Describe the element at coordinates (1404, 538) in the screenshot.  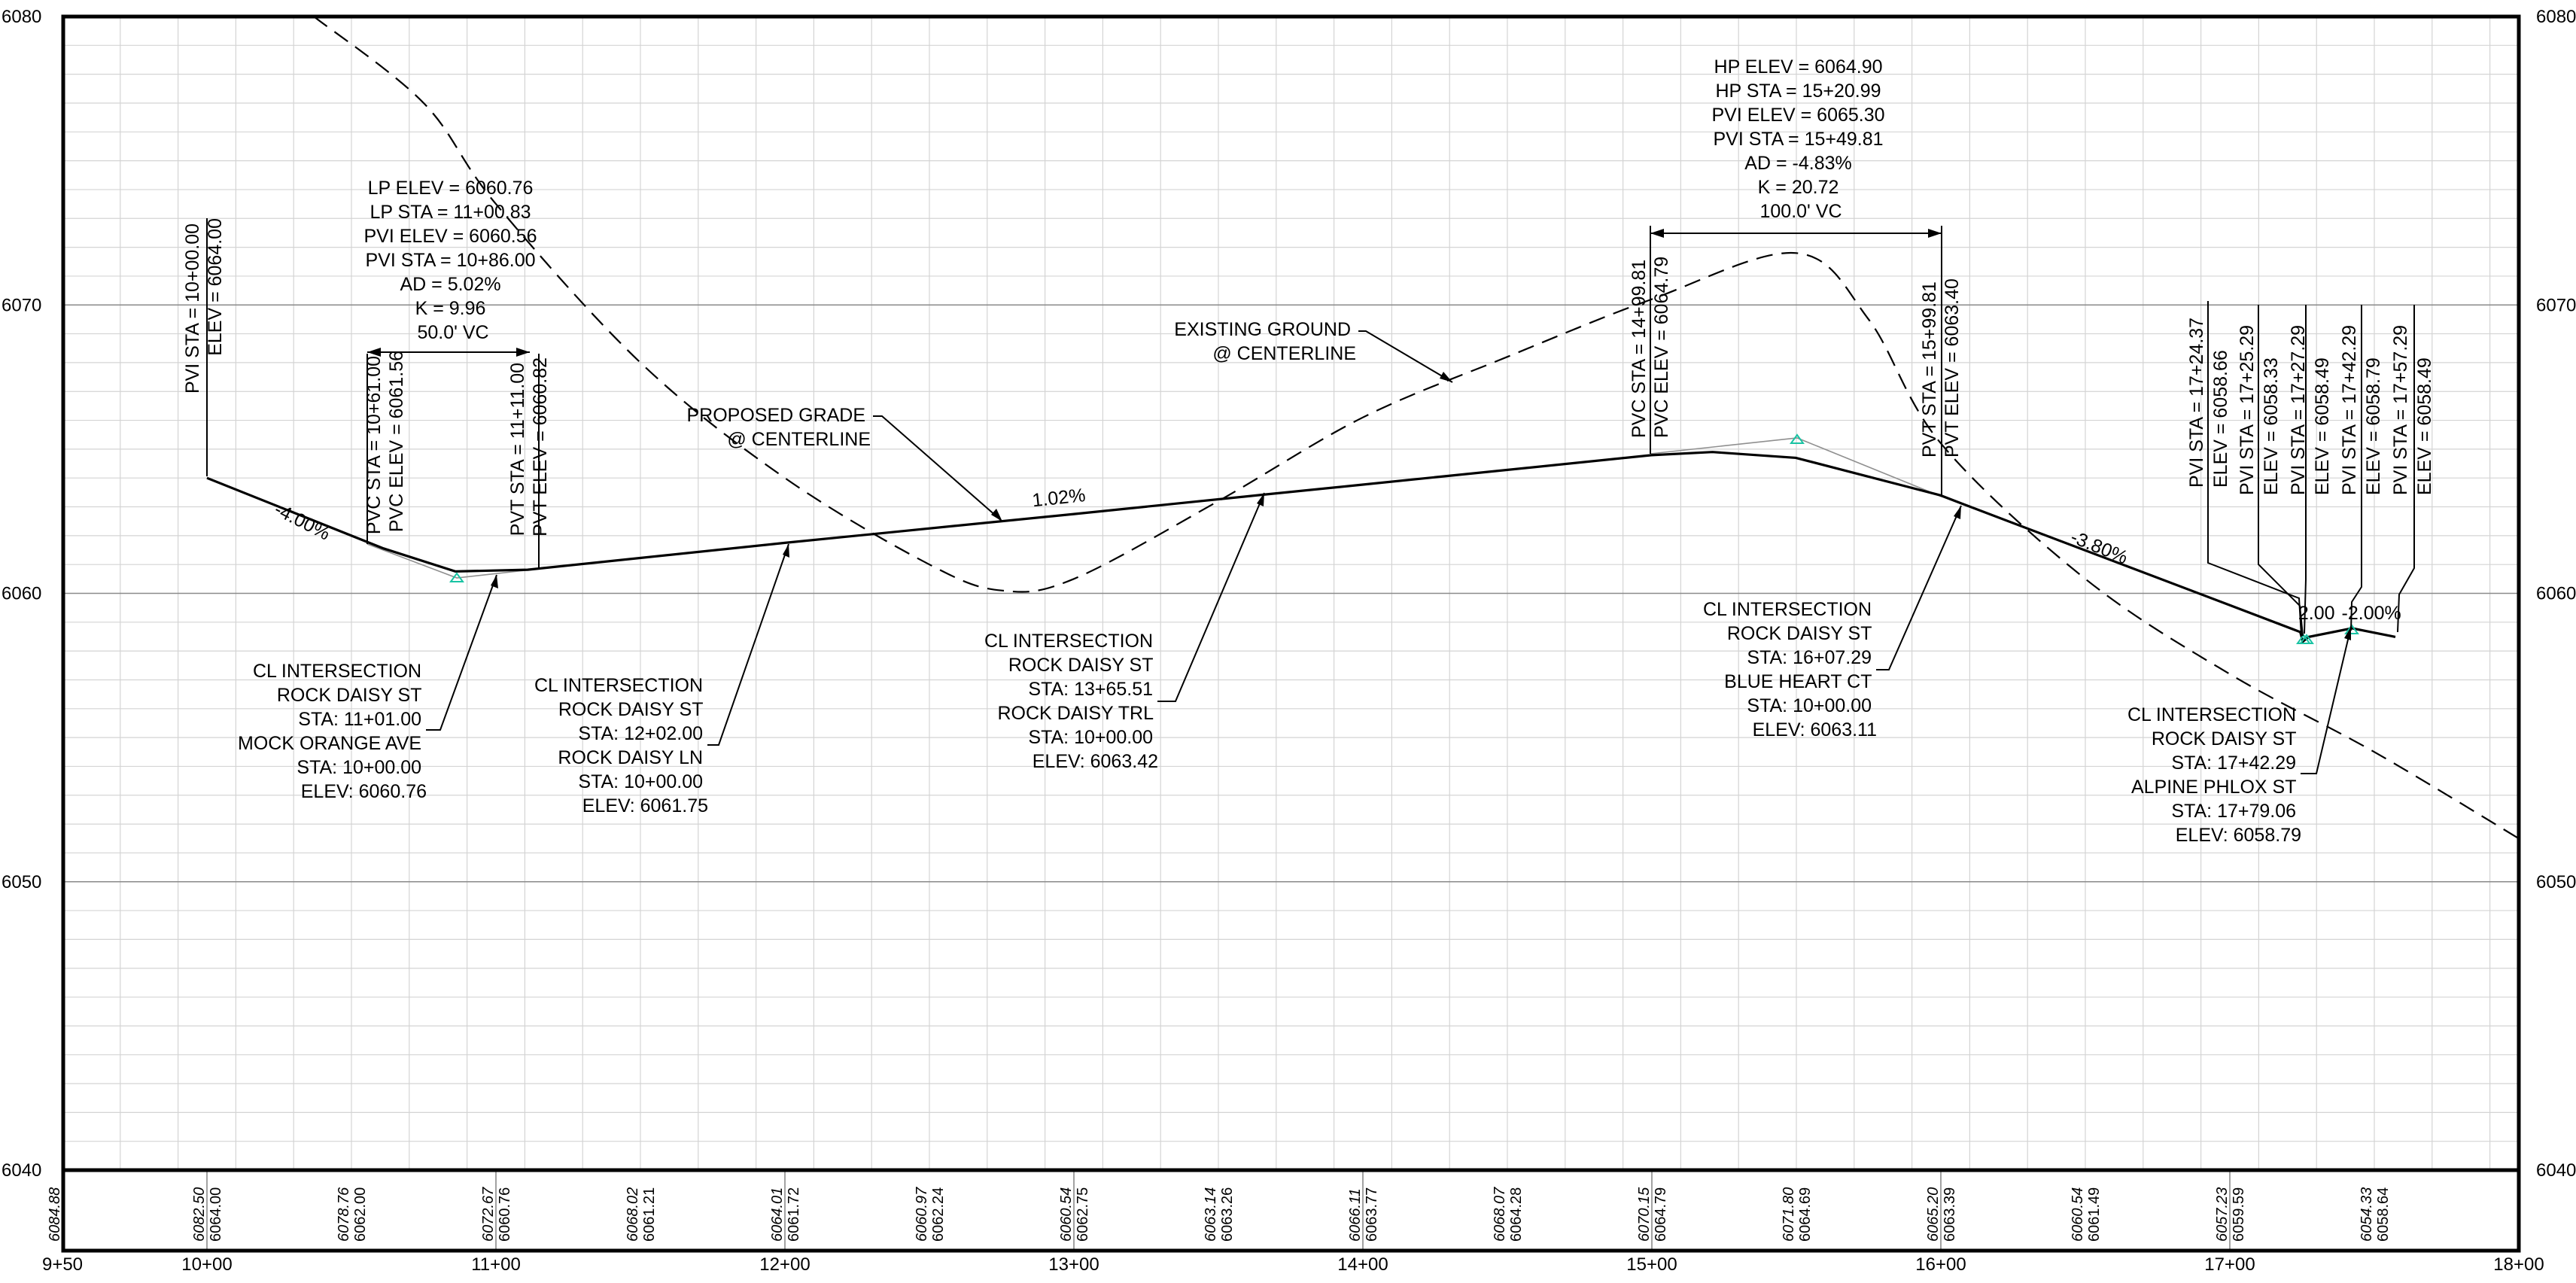
I see `pvi-markers` at that location.